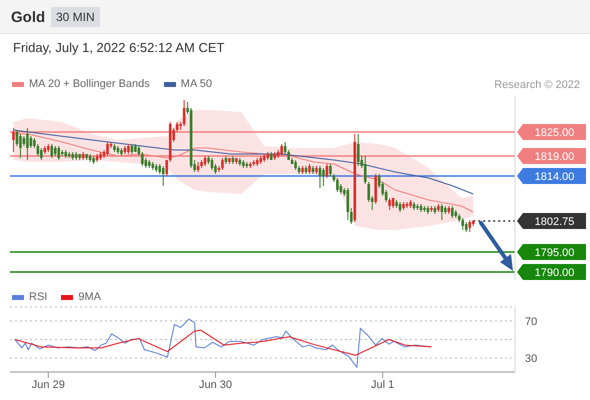 This screenshot has height=400, width=590. What do you see at coordinates (118, 47) in the screenshot?
I see `text: Friday, July 1, 2022 6:52:12 AM CET` at bounding box center [118, 47].